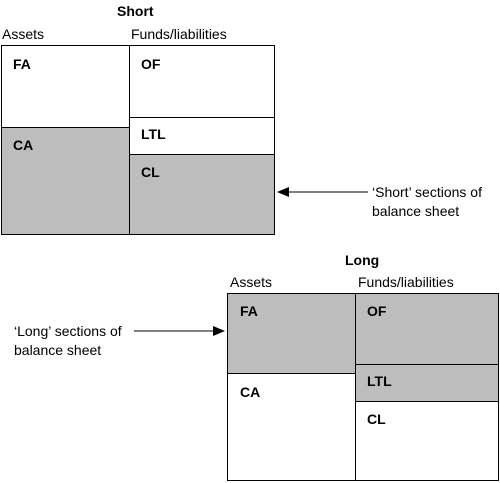 The width and height of the screenshot is (500, 483). What do you see at coordinates (202, 136) in the screenshot?
I see `short-ltl-block` at bounding box center [202, 136].